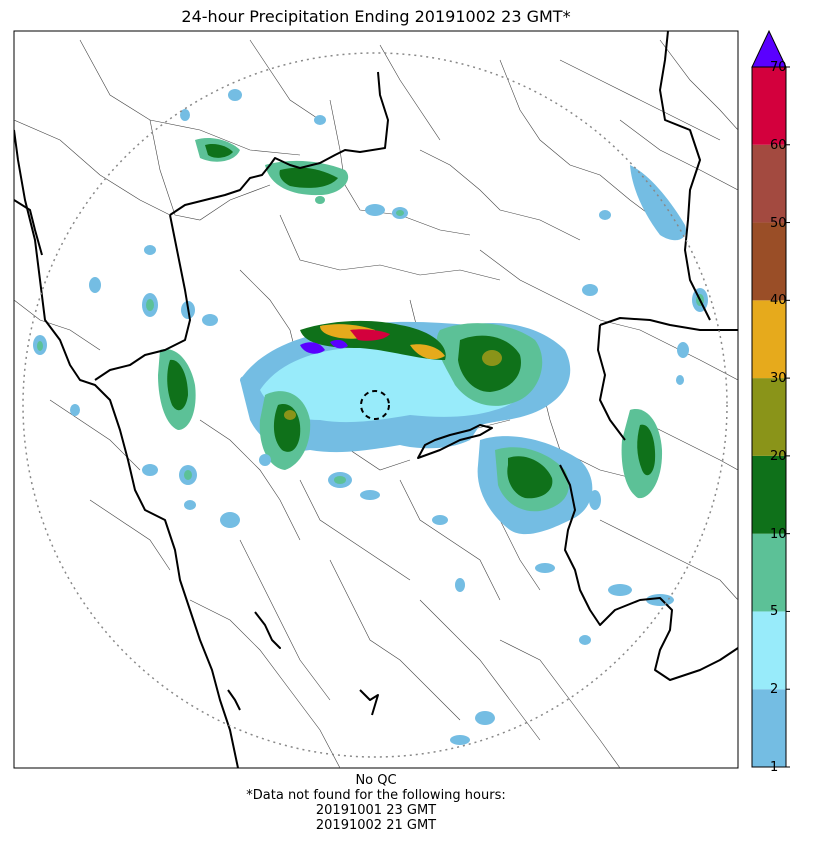  What do you see at coordinates (376, 825) in the screenshot?
I see `missing-hour-2: 20191002 21 GMT` at bounding box center [376, 825].